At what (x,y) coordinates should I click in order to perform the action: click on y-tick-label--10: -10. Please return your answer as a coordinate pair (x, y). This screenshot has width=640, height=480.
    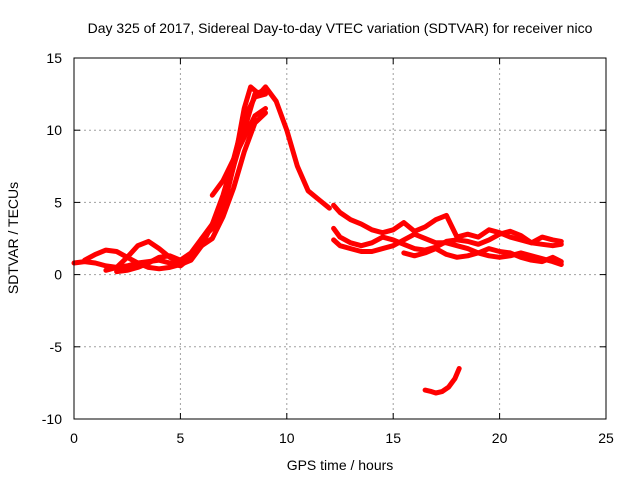
    Looking at the image, I should click on (52, 419).